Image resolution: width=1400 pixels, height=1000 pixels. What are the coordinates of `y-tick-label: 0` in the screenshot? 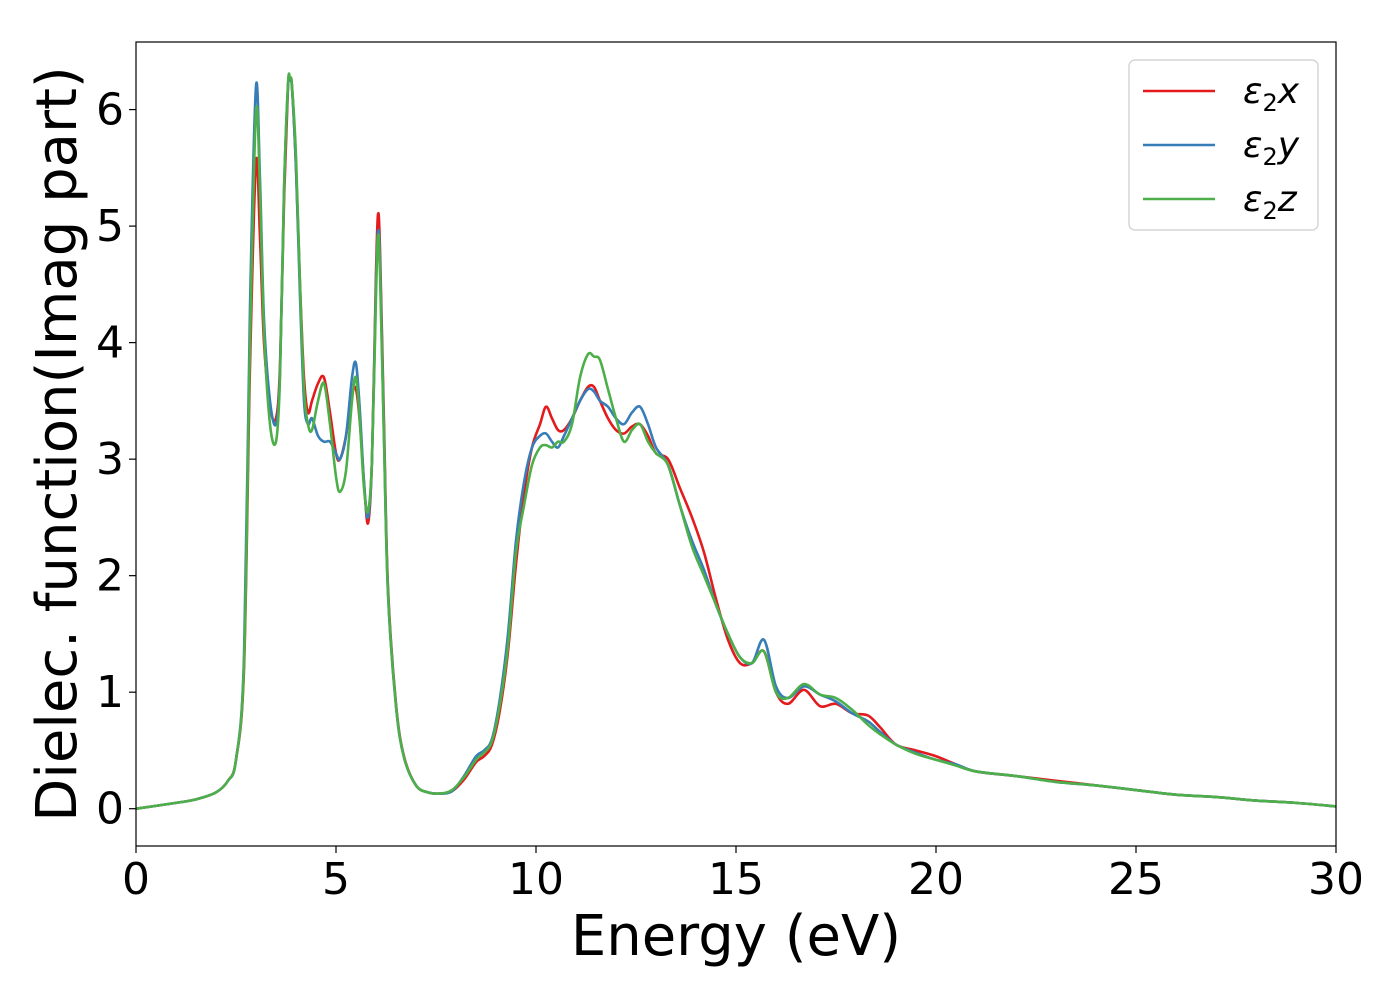 It's located at (110, 809).